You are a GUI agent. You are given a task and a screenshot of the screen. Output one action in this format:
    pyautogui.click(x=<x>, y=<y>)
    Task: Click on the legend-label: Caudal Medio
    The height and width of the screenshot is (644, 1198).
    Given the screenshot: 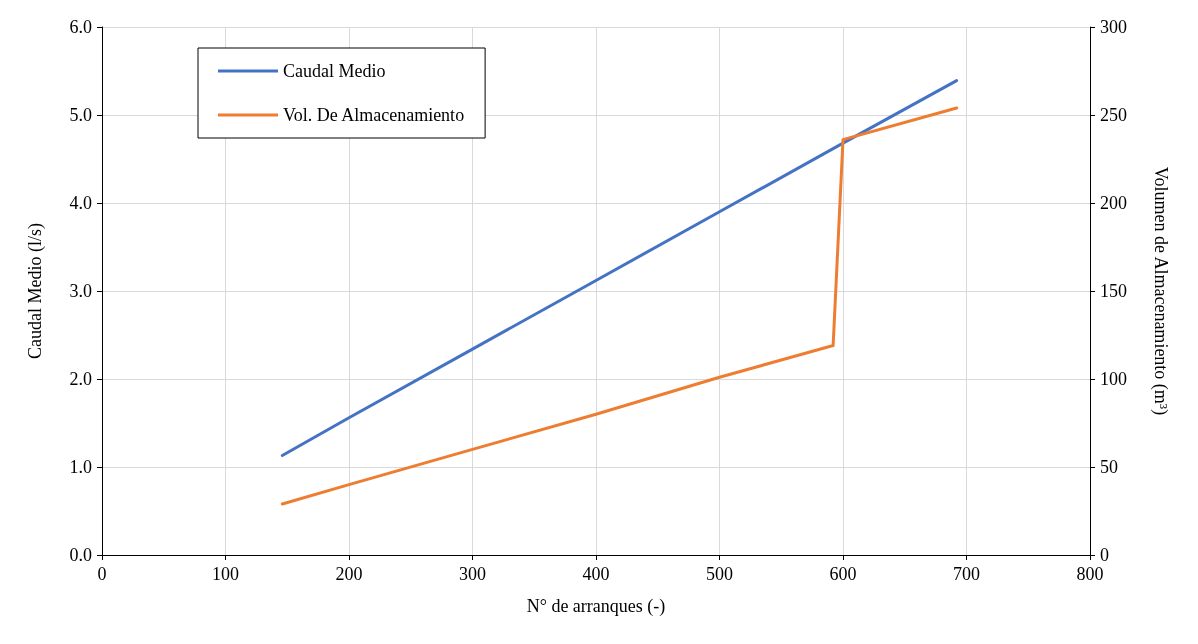 What is the action you would take?
    pyautogui.click(x=334, y=71)
    